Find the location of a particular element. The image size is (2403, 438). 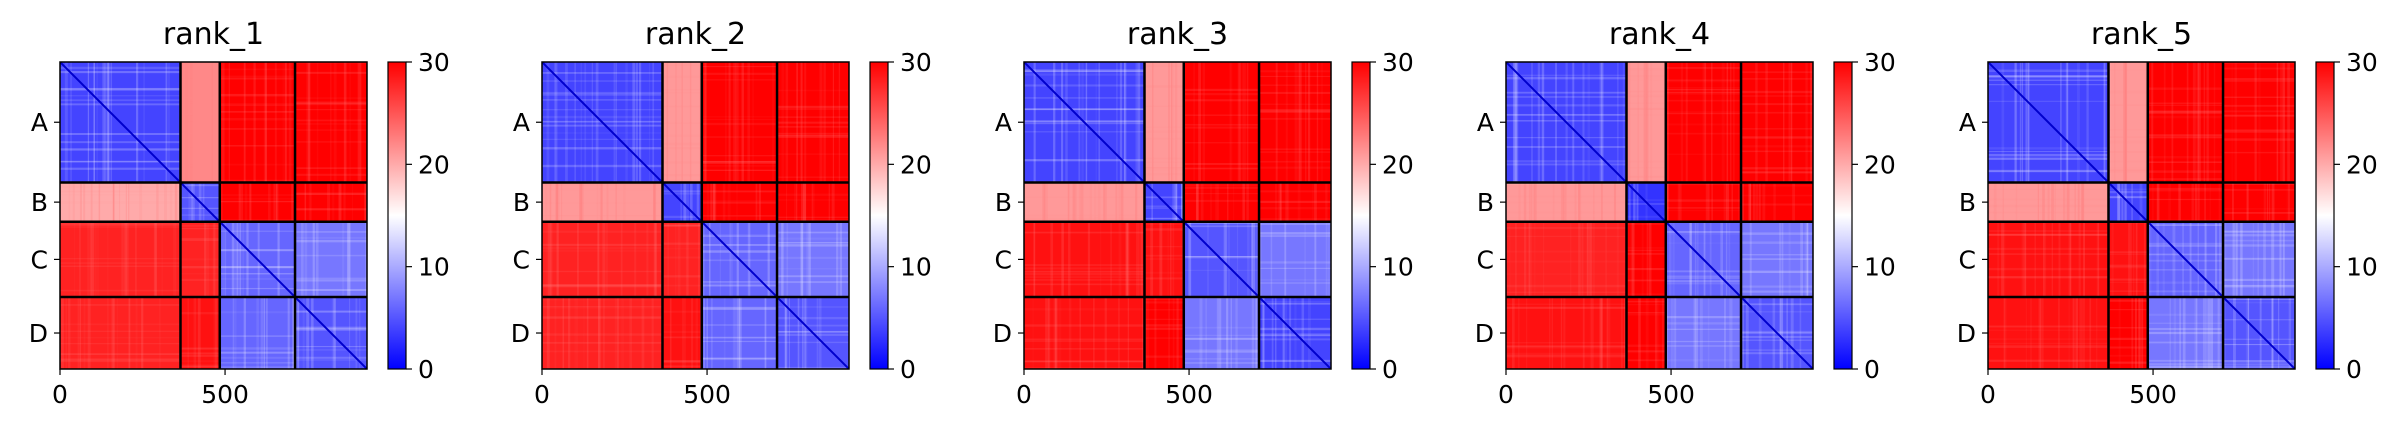

x-tick-label: 500 is located at coordinates (2153, 394).